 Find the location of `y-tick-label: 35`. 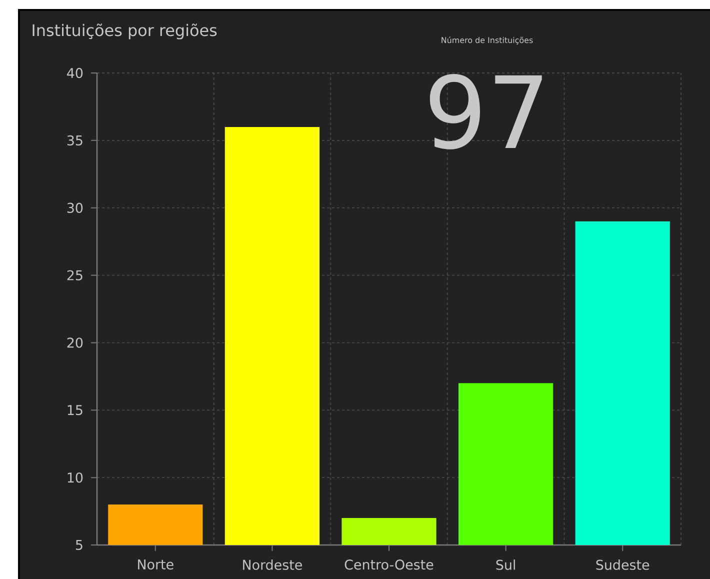

y-tick-label: 35 is located at coordinates (74, 140).